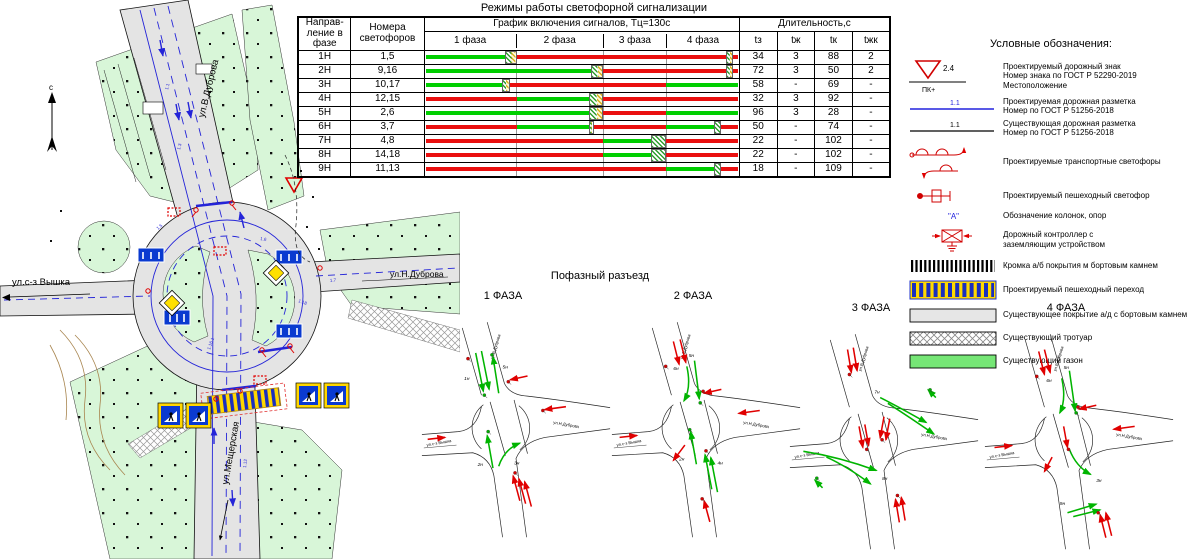  I want to click on movement-label: 6н, so click(1049, 381).